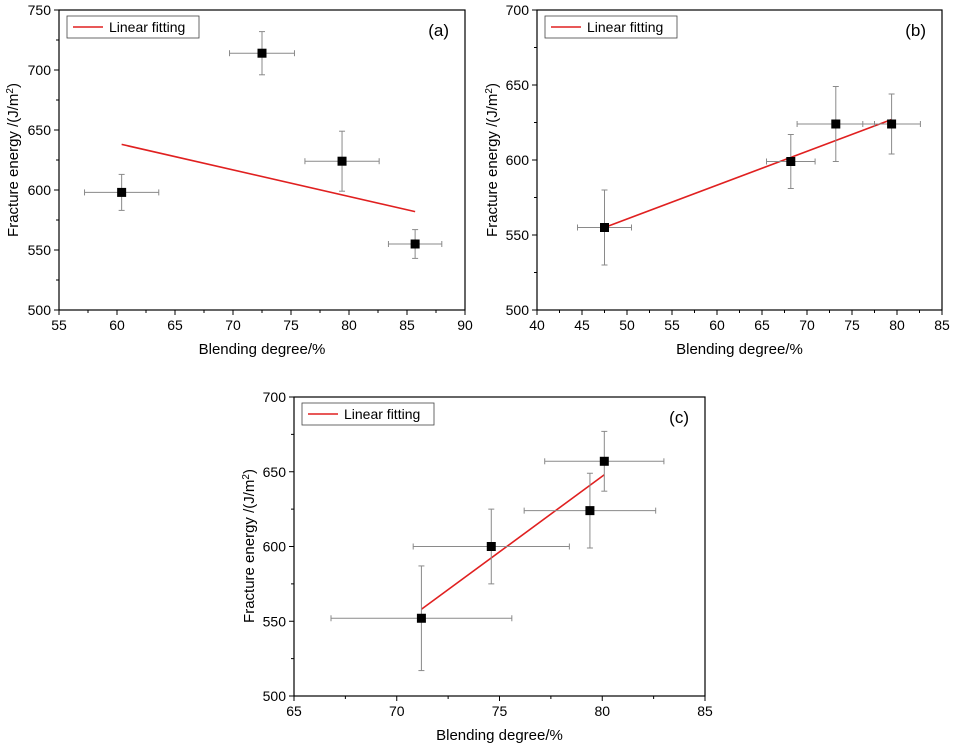  Describe the element at coordinates (465, 325) in the screenshot. I see `x-tick-label: 90` at that location.